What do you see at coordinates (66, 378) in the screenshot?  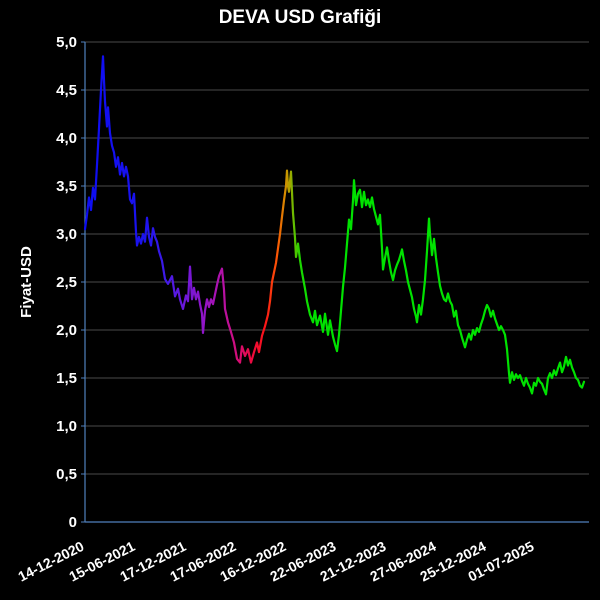 I see `y-tick-label: 1,5` at bounding box center [66, 378].